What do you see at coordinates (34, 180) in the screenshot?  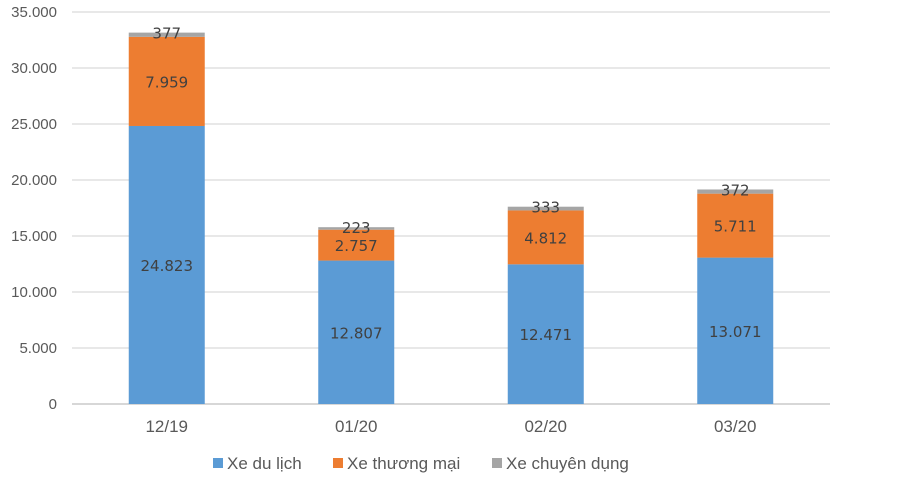 I see `y-tick-label: 20.000` at bounding box center [34, 180].